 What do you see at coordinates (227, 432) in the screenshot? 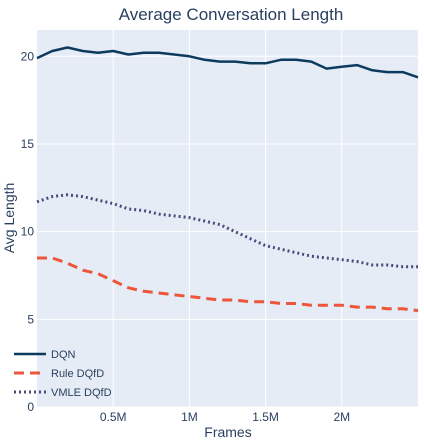
I see `x-axis-label: Frames` at bounding box center [227, 432].